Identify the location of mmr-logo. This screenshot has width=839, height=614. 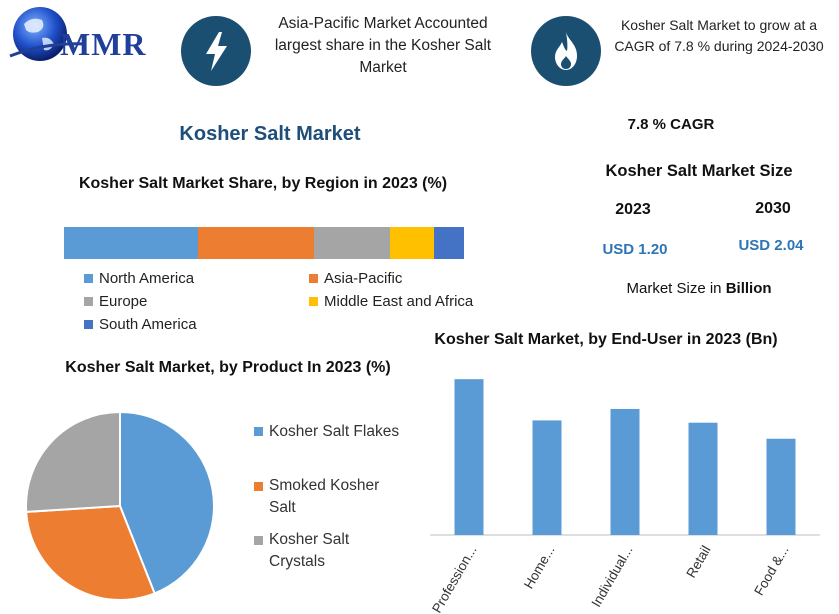
(86, 39).